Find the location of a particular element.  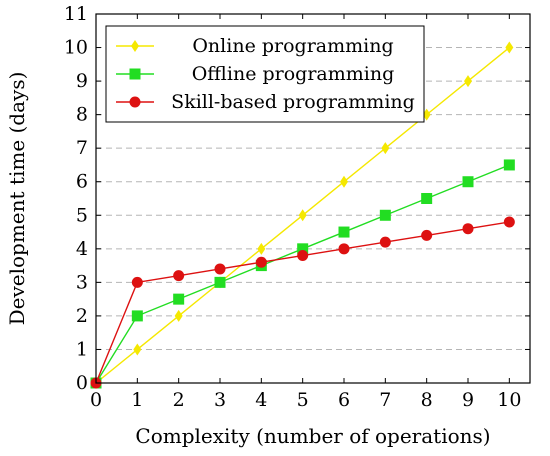

legend-item: Offline programming is located at coordinates (255, 74).